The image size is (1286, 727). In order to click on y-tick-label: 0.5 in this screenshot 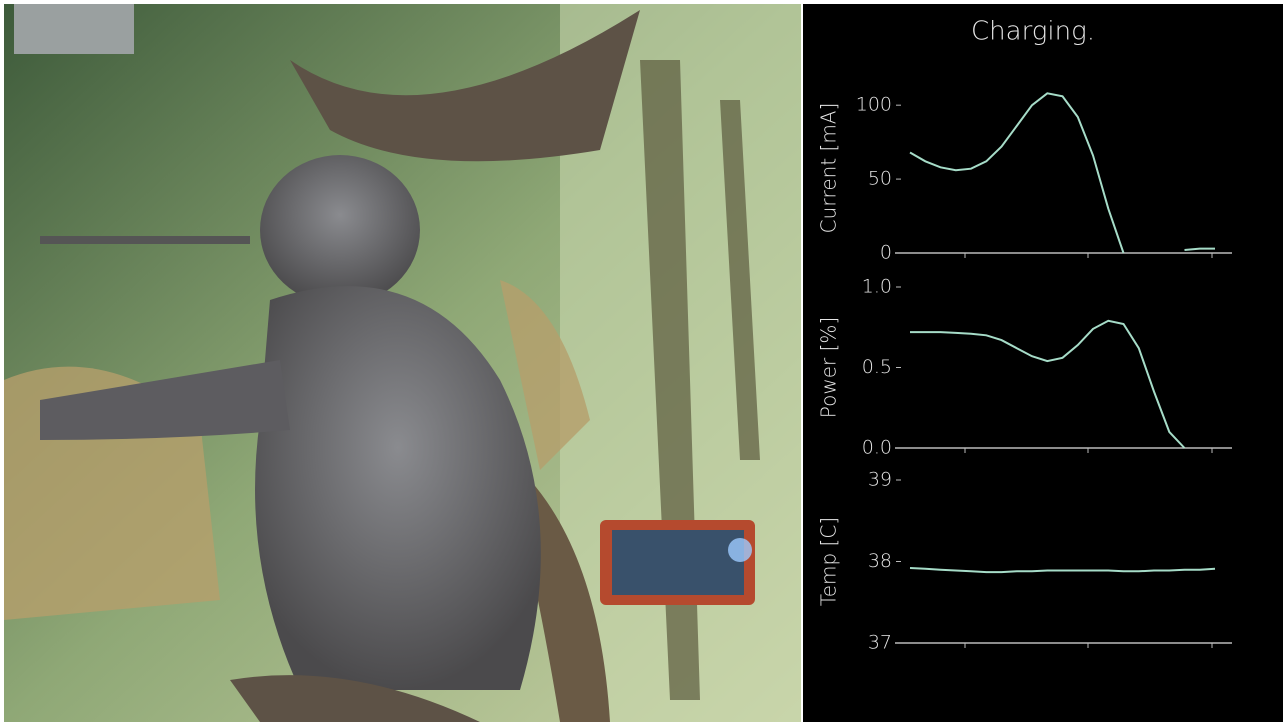, I will do `click(877, 367)`.